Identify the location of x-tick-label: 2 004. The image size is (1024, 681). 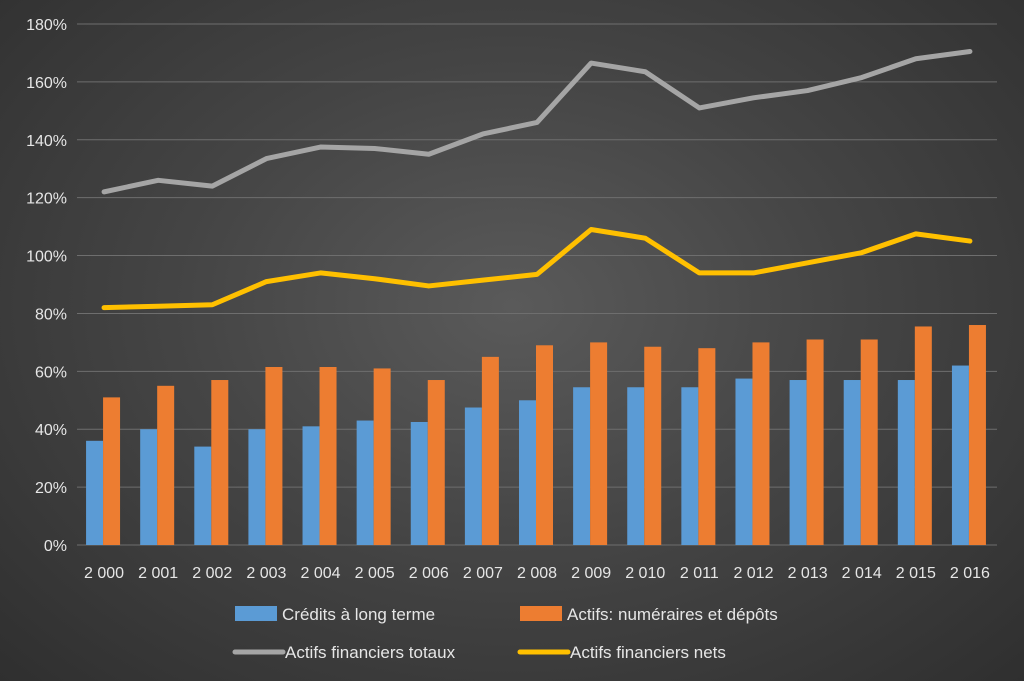
(321, 573).